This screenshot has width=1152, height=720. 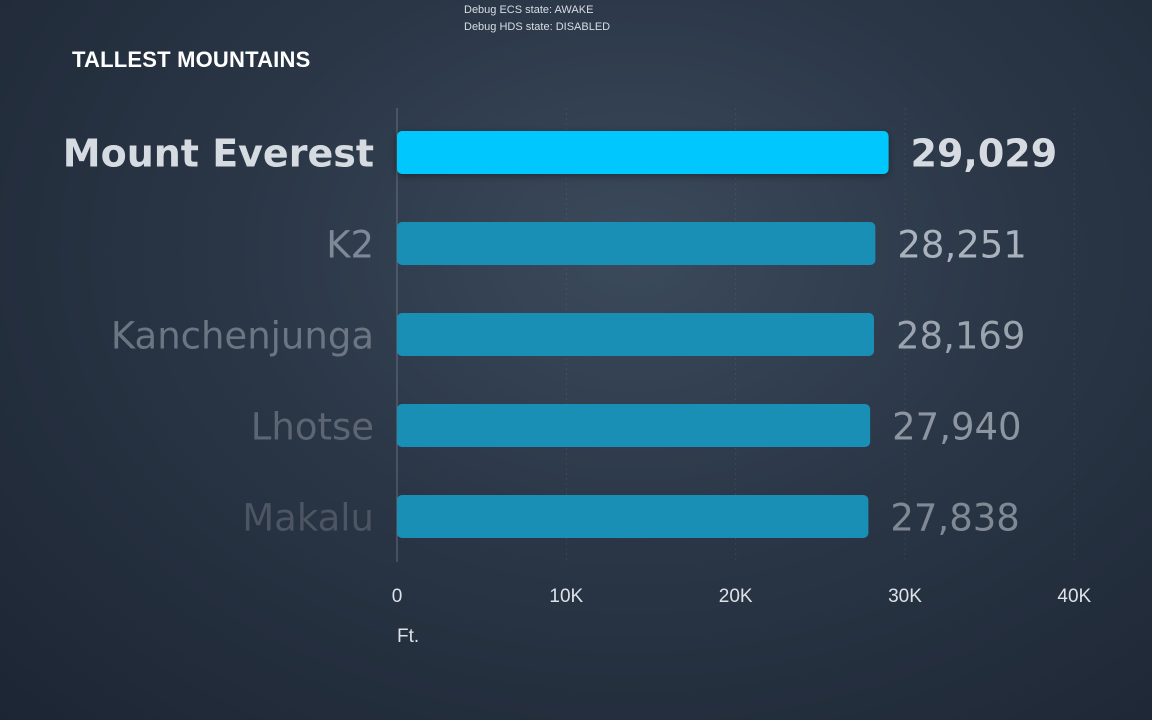 I want to click on value-label: 28,169, so click(x=960, y=336).